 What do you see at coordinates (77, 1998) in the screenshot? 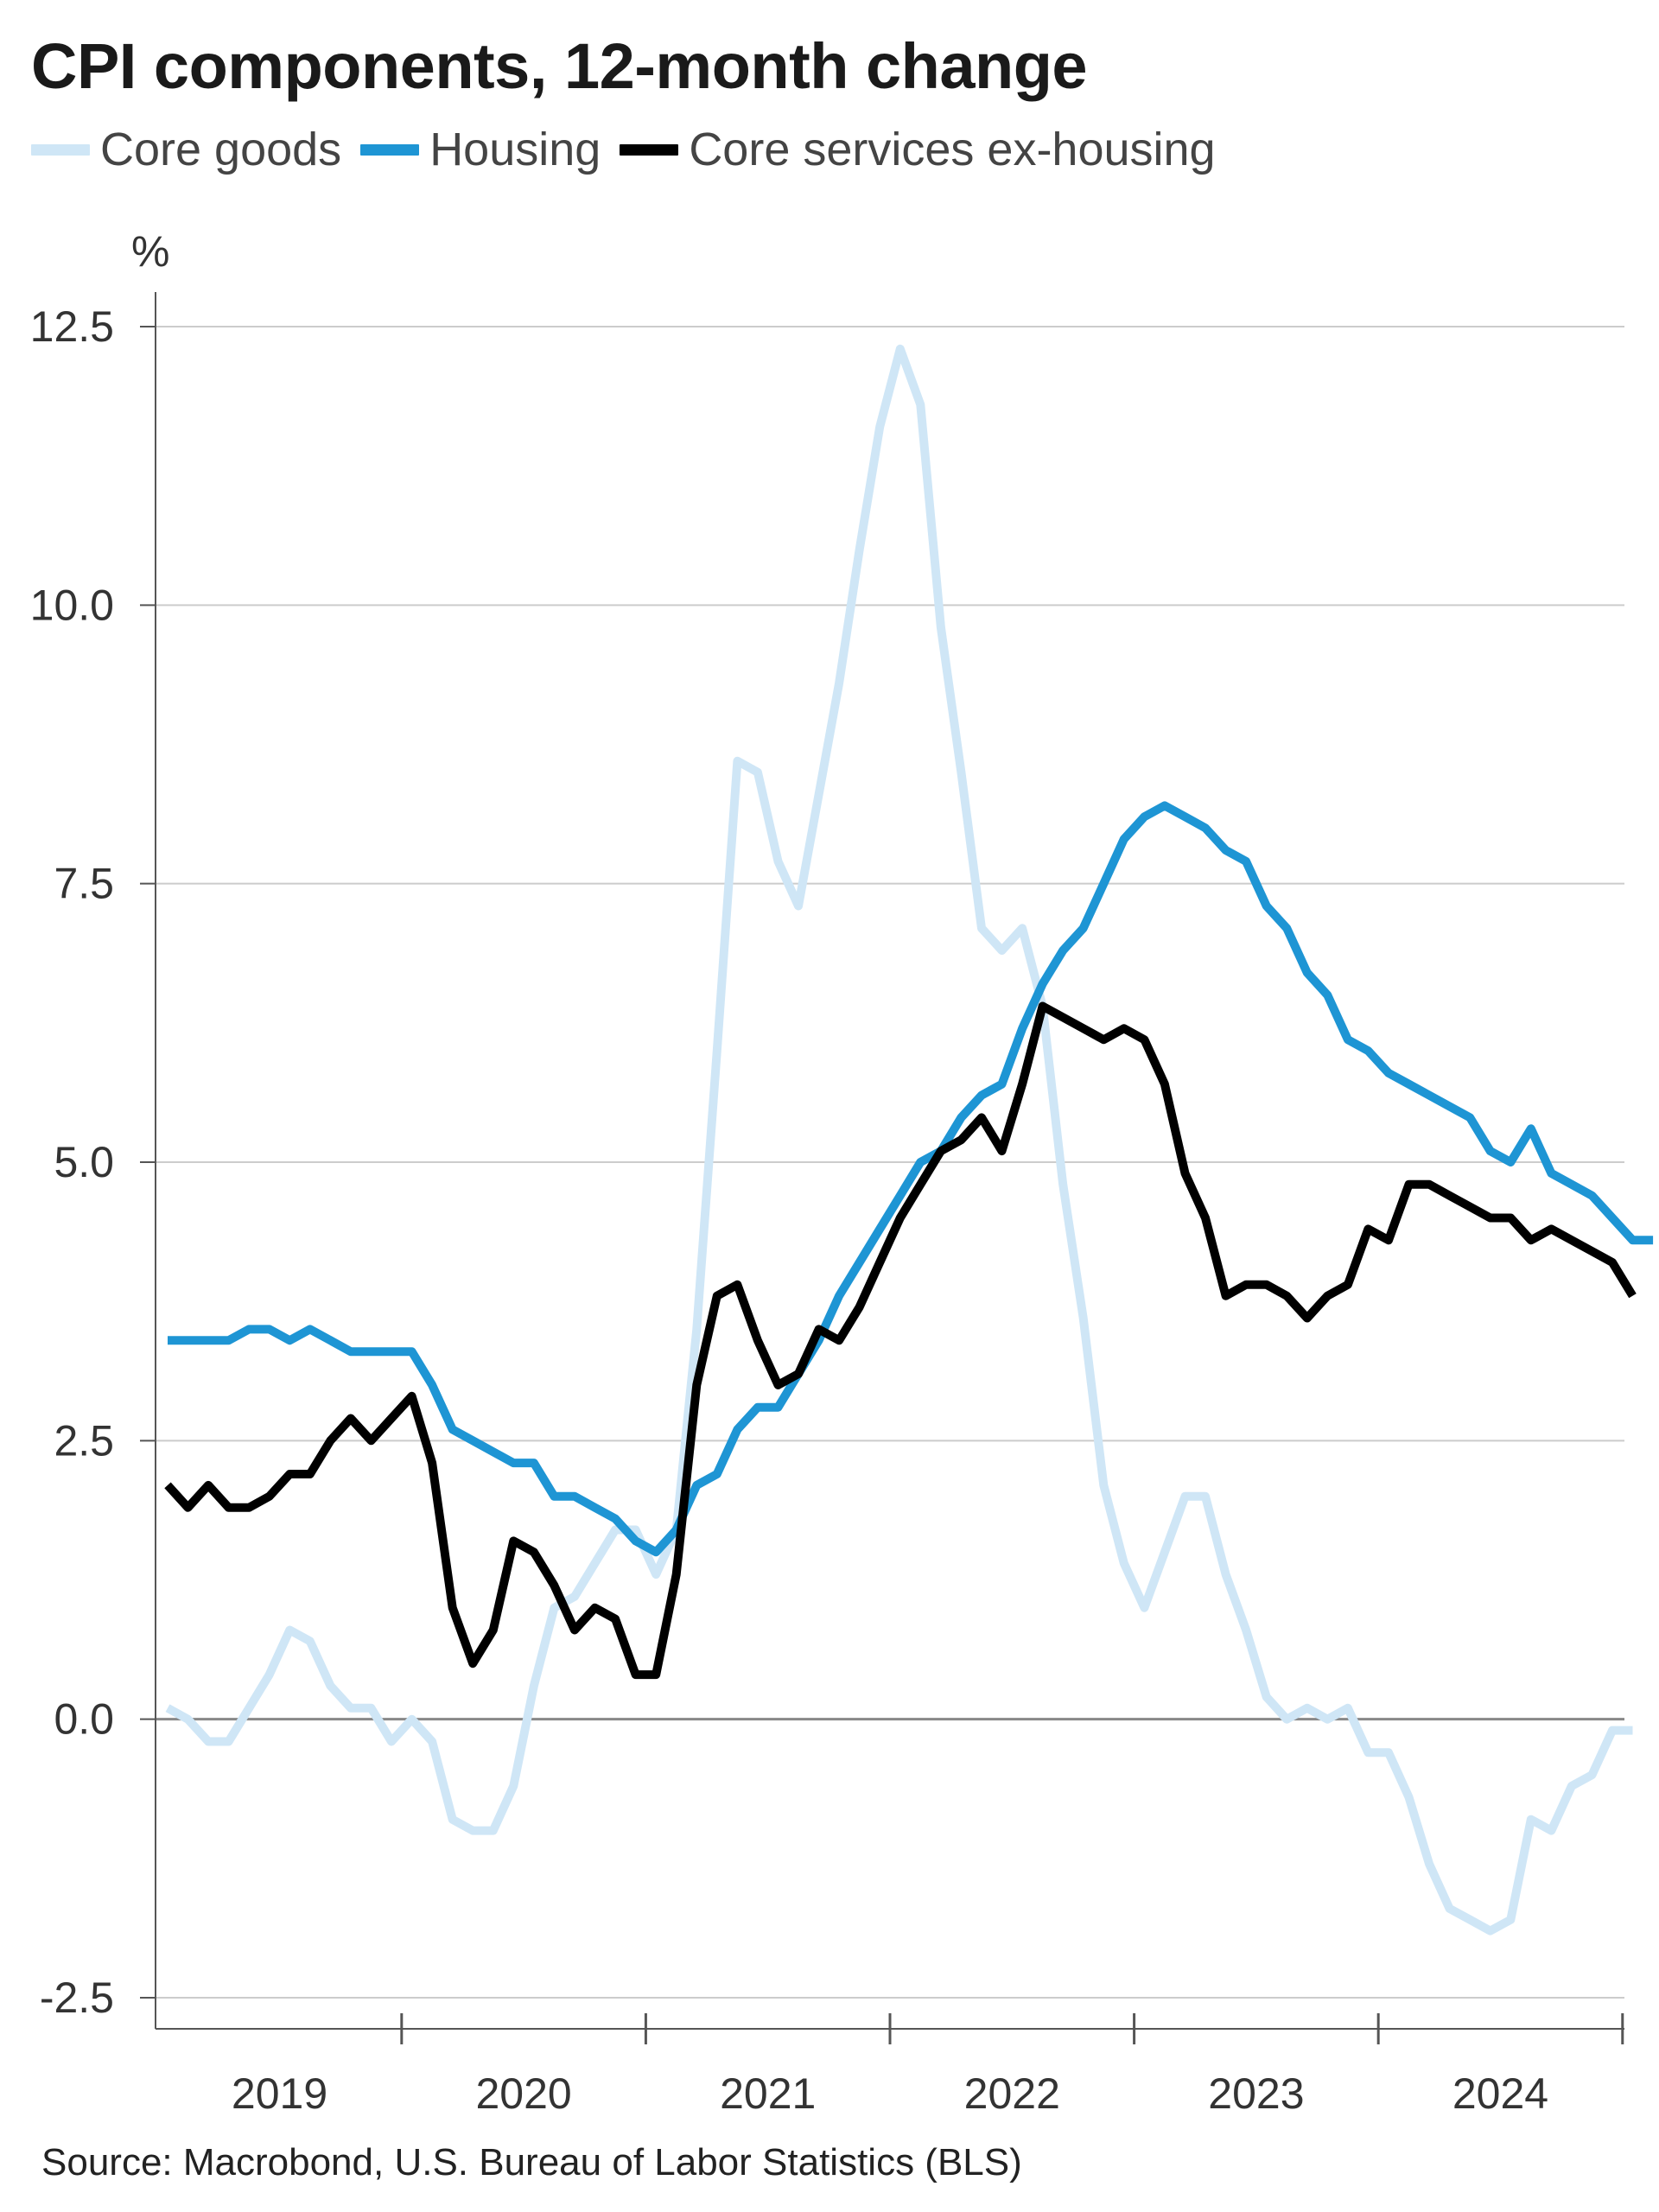
I see `y-tick-label: -2.5` at bounding box center [77, 1998].